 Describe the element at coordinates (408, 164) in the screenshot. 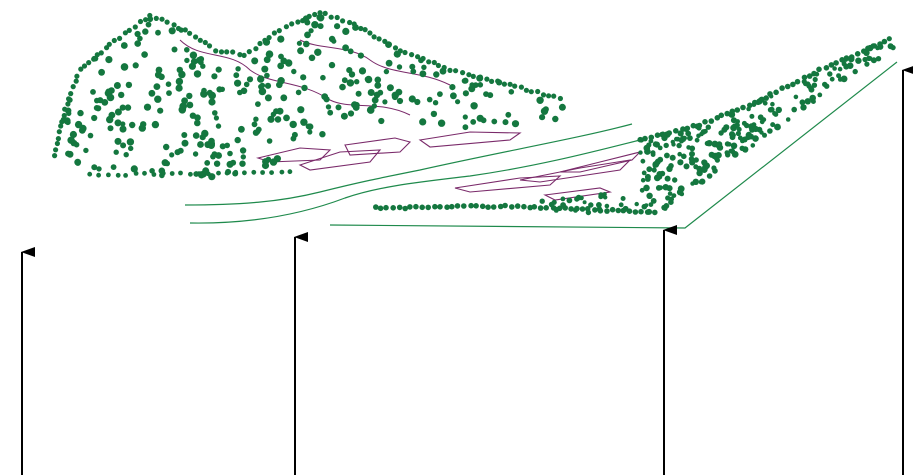

I see `road-edge` at that location.